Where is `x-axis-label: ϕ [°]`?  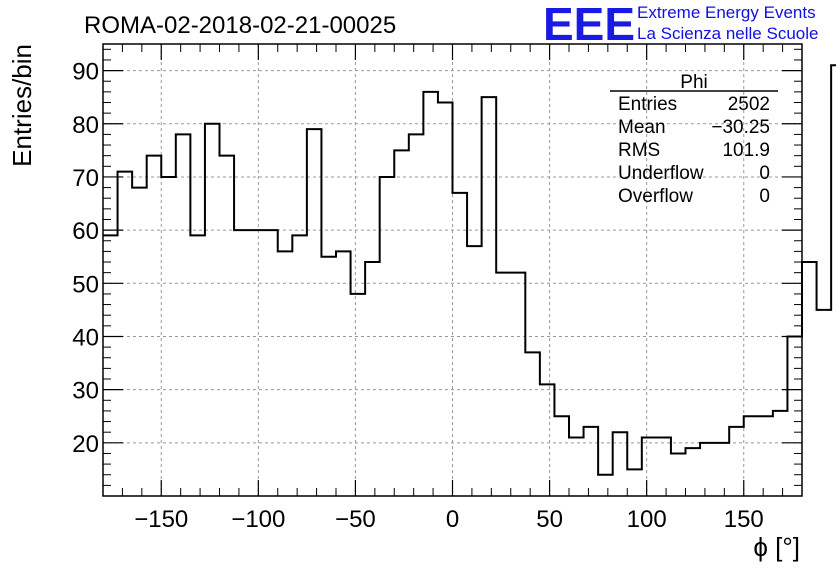 x-axis-label: ϕ [°] is located at coordinates (776, 547).